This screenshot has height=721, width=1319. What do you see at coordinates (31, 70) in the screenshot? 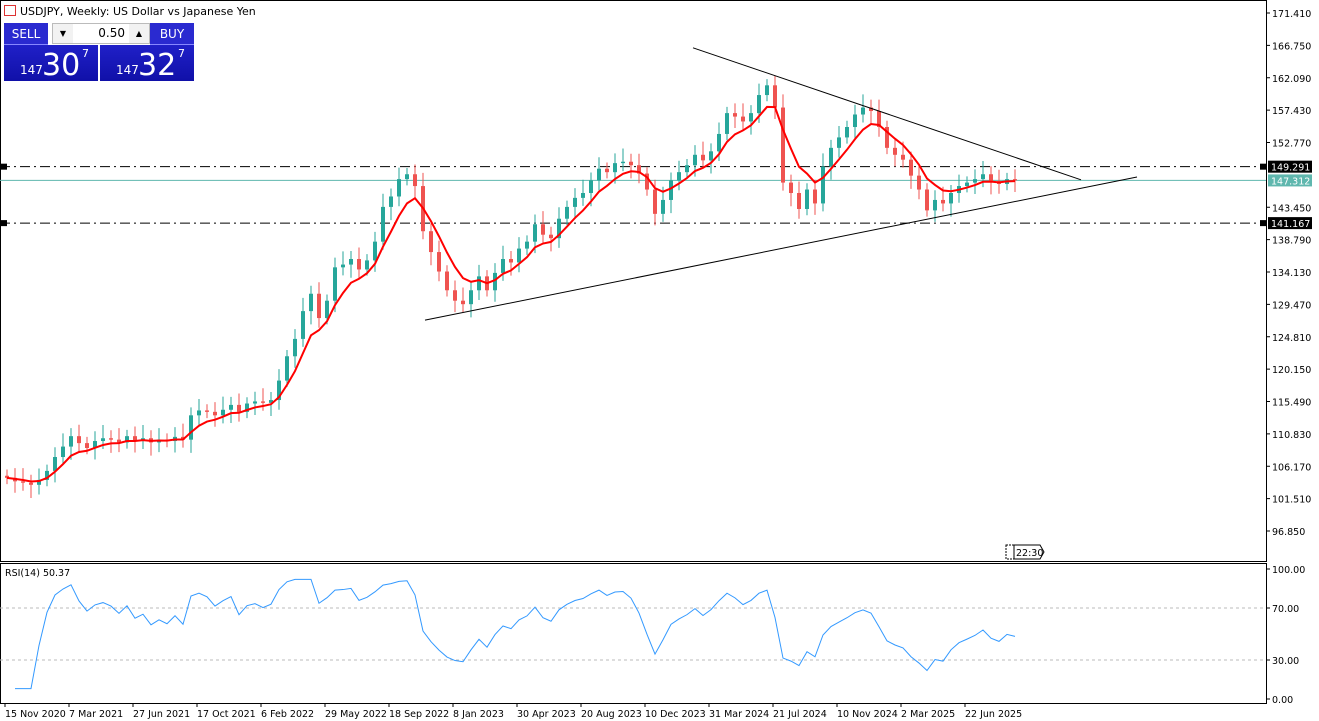
I see `sell-price-big: 147` at bounding box center [31, 70].